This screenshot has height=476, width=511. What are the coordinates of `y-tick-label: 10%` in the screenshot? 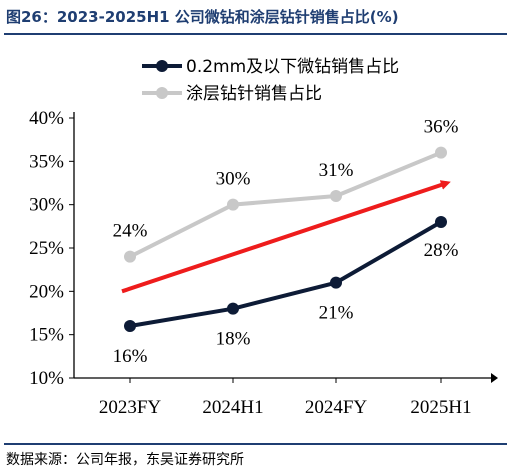 It's located at (46, 378).